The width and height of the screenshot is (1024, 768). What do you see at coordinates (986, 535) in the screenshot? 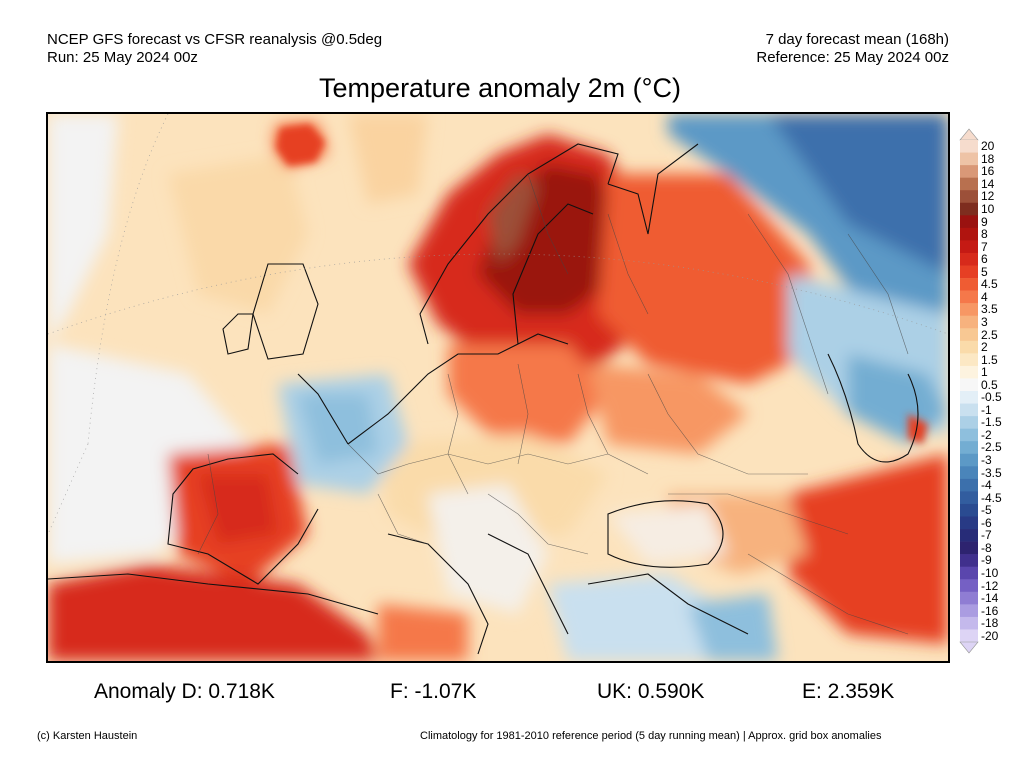
I see `colorbar-tick-label: -7` at bounding box center [986, 535].